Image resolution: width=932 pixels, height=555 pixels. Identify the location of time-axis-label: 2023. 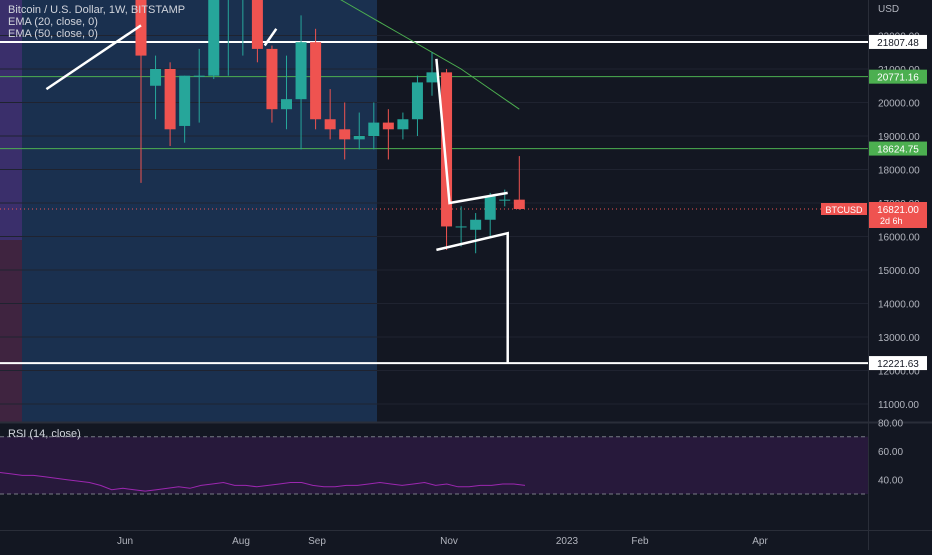
(567, 541).